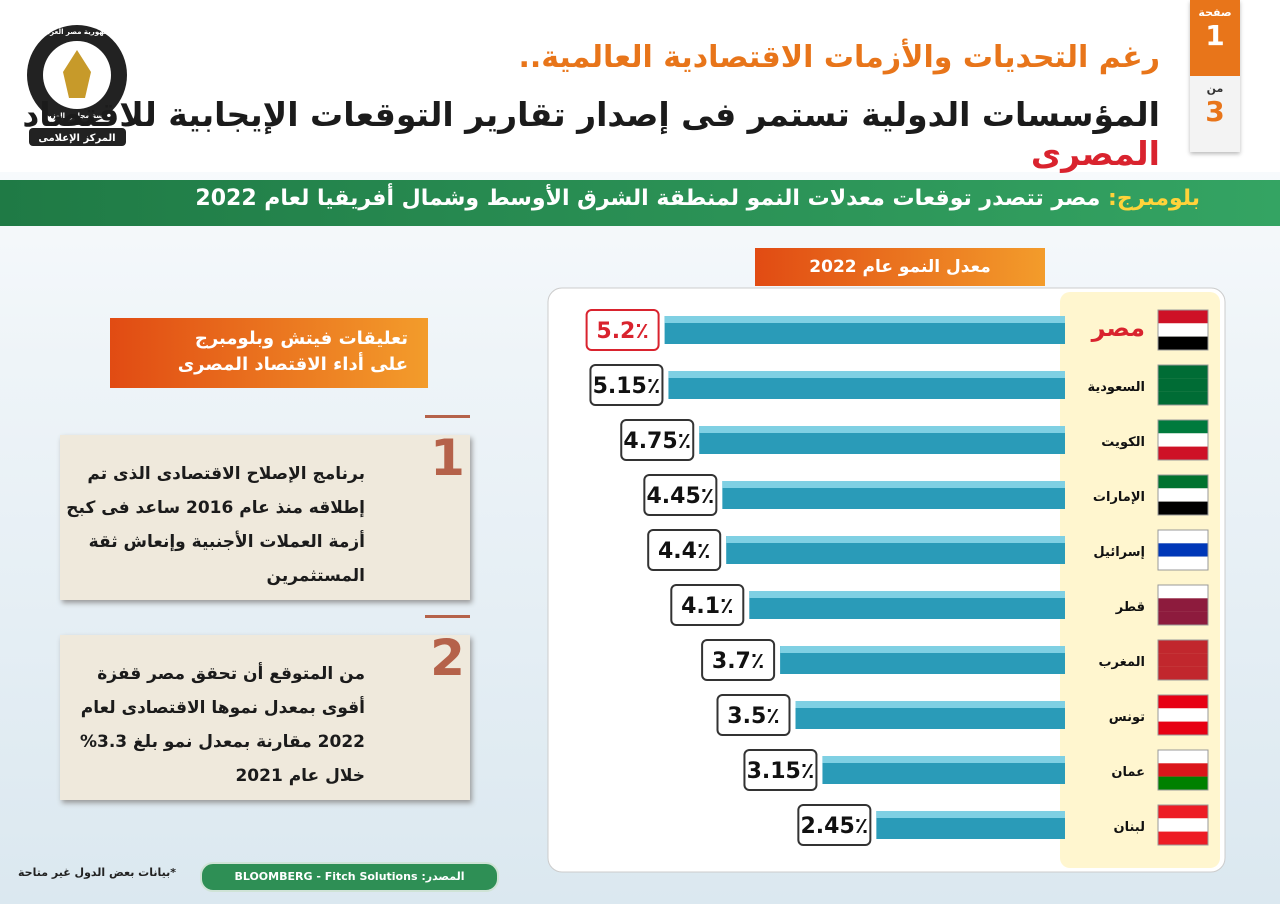  Describe the element at coordinates (292, 364) in the screenshot. I see `comments-title-line: على أداء الاقتصاد المصرى` at that location.